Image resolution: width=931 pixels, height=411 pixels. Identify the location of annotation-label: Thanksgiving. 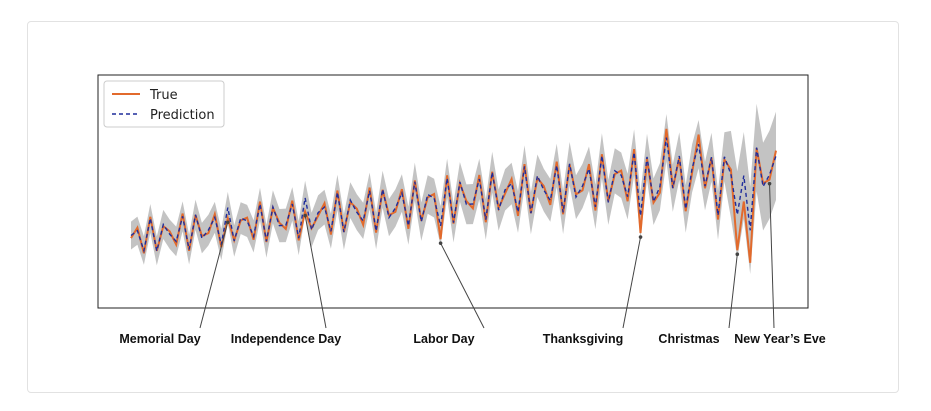
(583, 339).